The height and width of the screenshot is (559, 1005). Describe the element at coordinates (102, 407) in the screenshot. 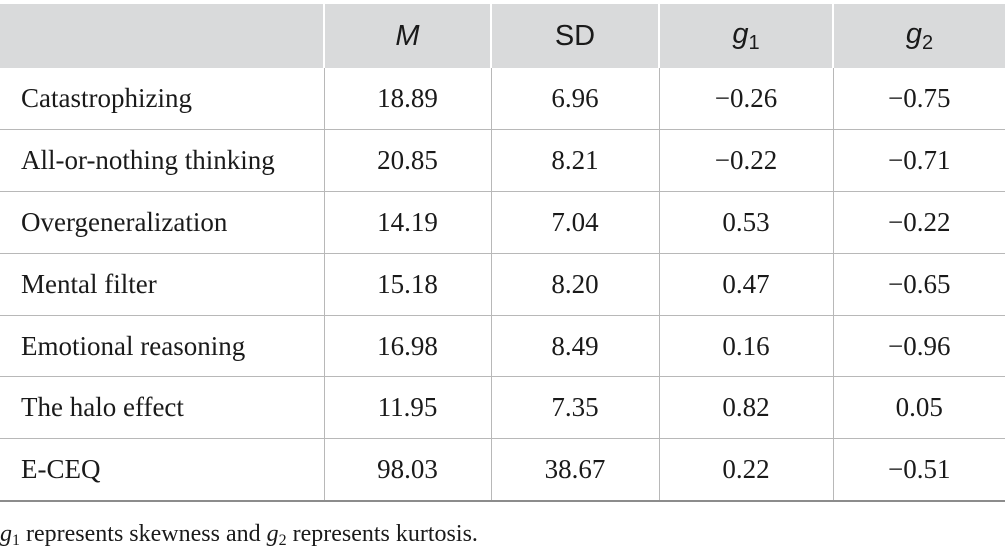

I see `row-label: The halo effect` at that location.